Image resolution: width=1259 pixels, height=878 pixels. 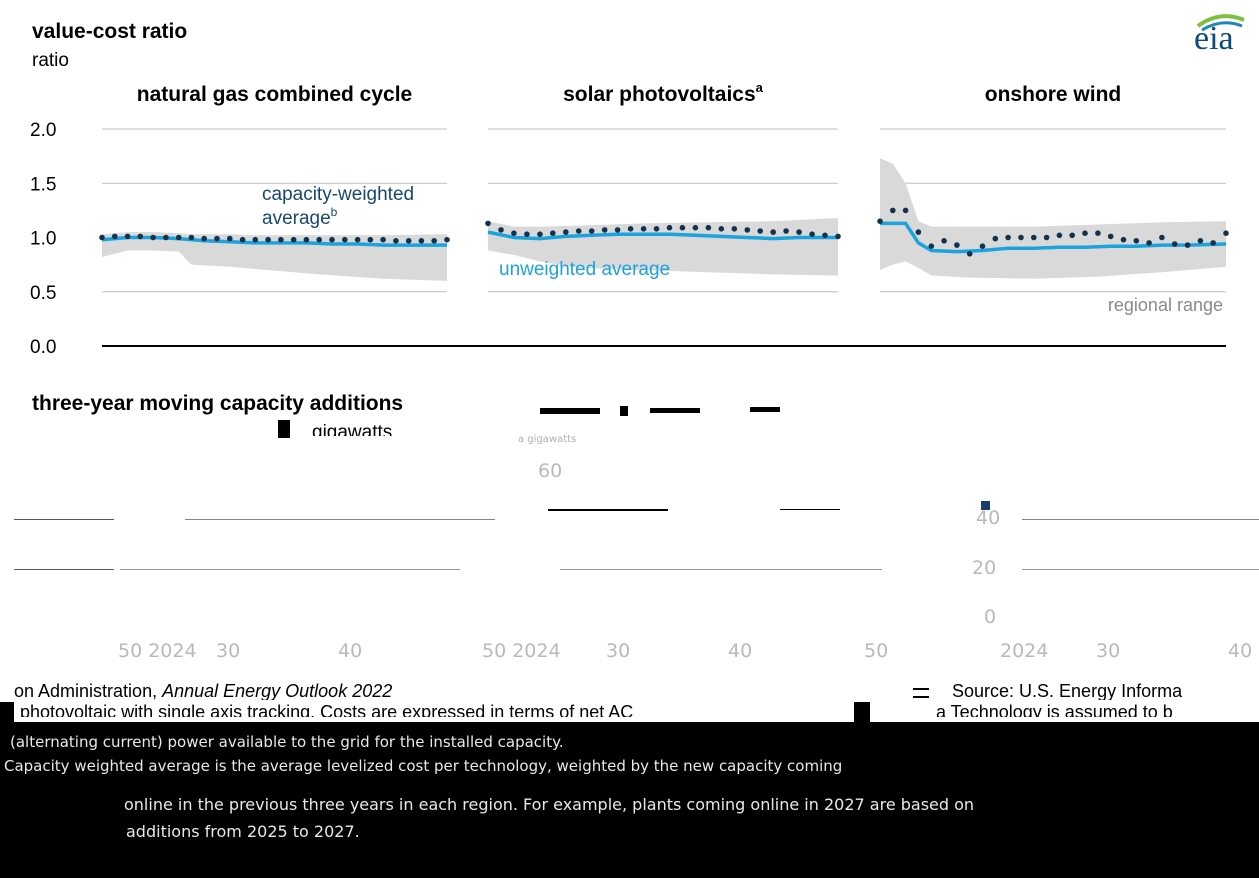 I want to click on footer-line-6: additions from 2025 to 2027., so click(x=243, y=831).